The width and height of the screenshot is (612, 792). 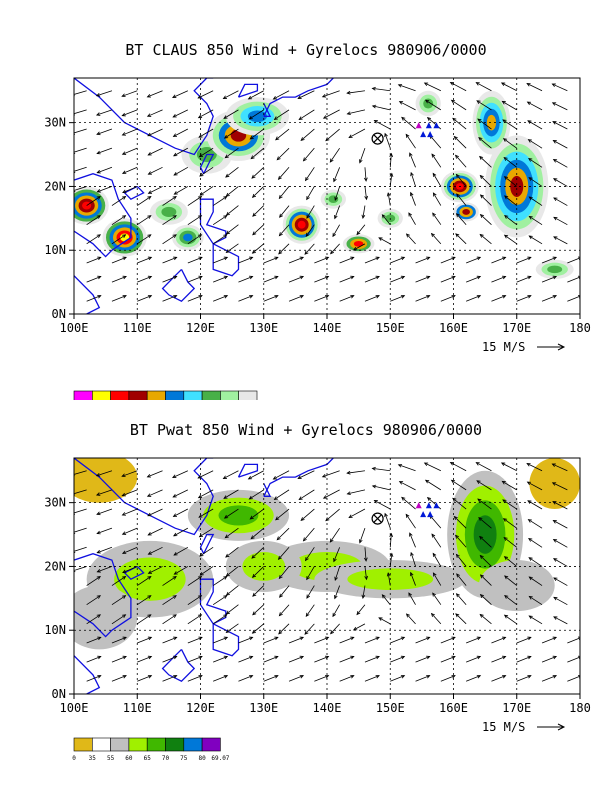 What do you see at coordinates (74, 758) in the screenshot?
I see `bot-legend-level-0: 0` at bounding box center [74, 758].